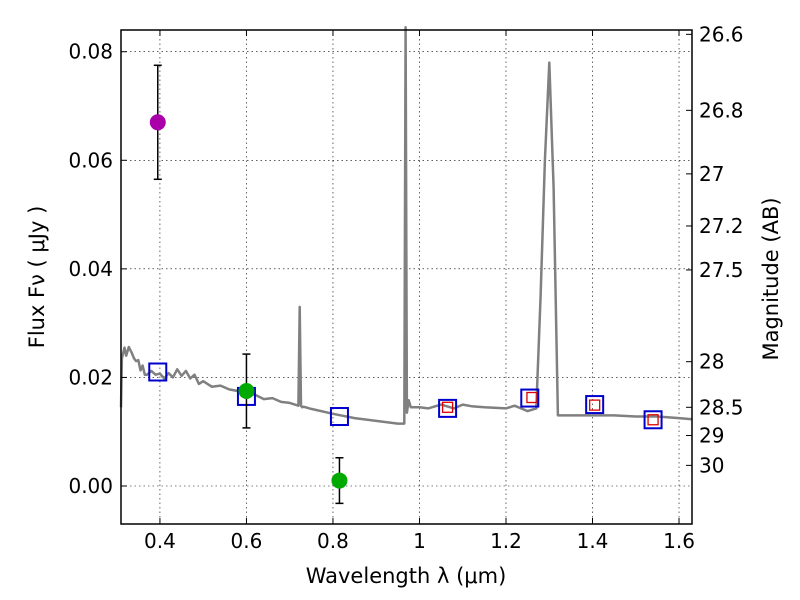 This screenshot has width=800, height=600. I want to click on x-tick-label: 0.8, so click(333, 541).